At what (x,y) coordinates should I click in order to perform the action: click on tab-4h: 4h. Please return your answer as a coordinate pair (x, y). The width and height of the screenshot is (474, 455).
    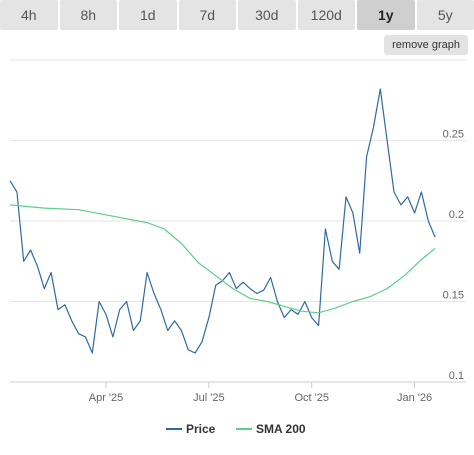
    Looking at the image, I should click on (29, 15).